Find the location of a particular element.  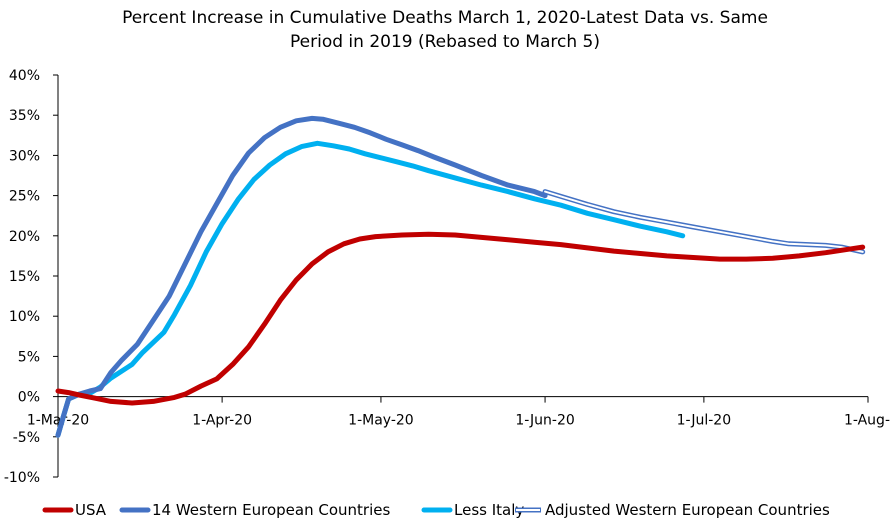

y-tick-label: -10% is located at coordinates (22, 478).